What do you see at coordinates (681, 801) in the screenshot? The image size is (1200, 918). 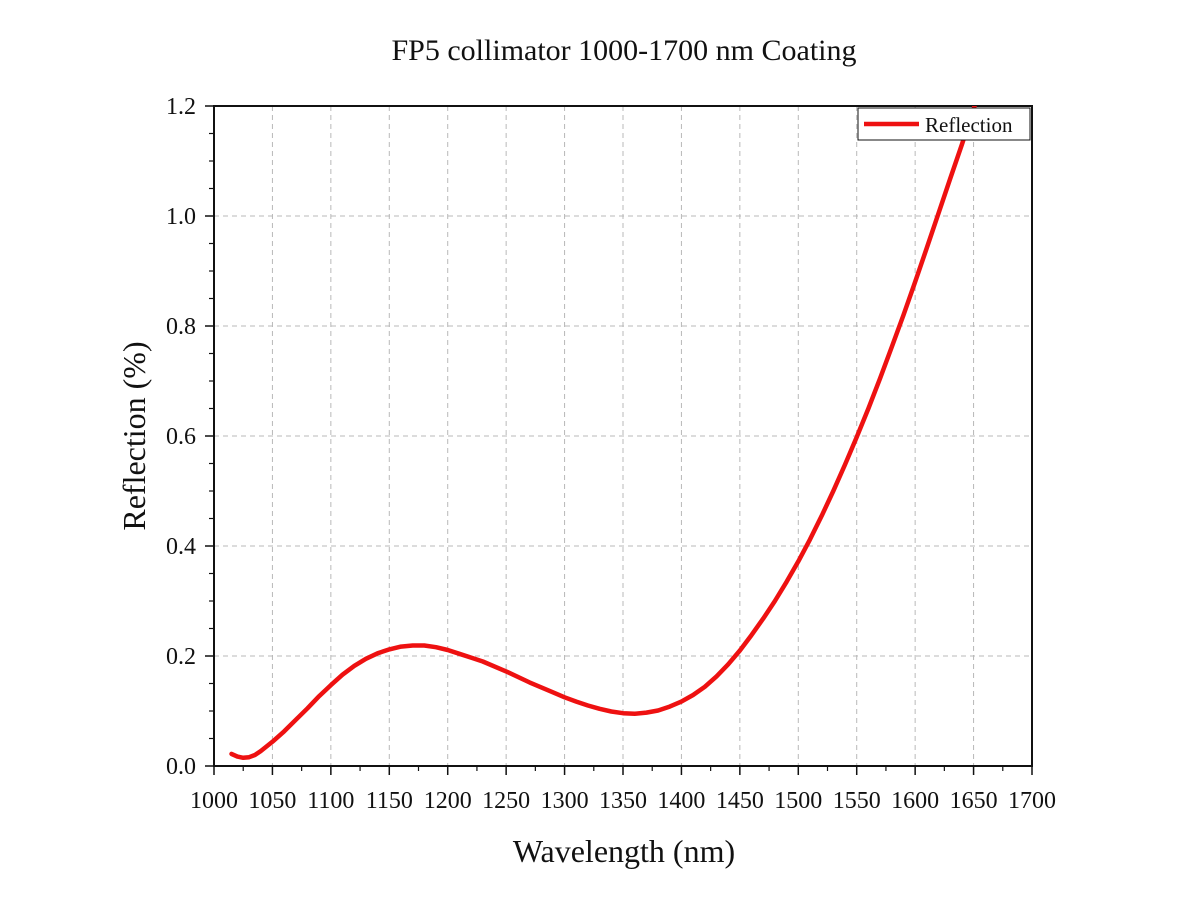 I see `x-tick-label: 1400` at bounding box center [681, 801].